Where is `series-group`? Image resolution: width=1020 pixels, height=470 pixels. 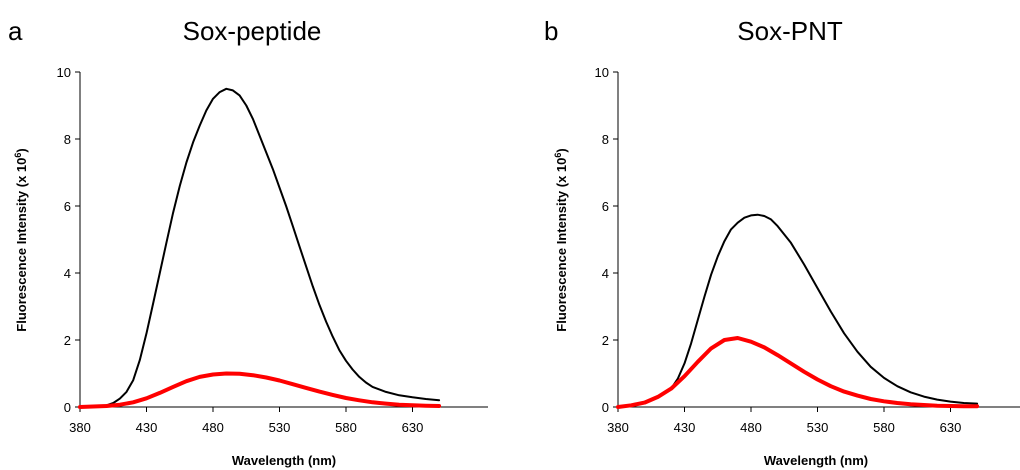 series-group is located at coordinates (798, 311).